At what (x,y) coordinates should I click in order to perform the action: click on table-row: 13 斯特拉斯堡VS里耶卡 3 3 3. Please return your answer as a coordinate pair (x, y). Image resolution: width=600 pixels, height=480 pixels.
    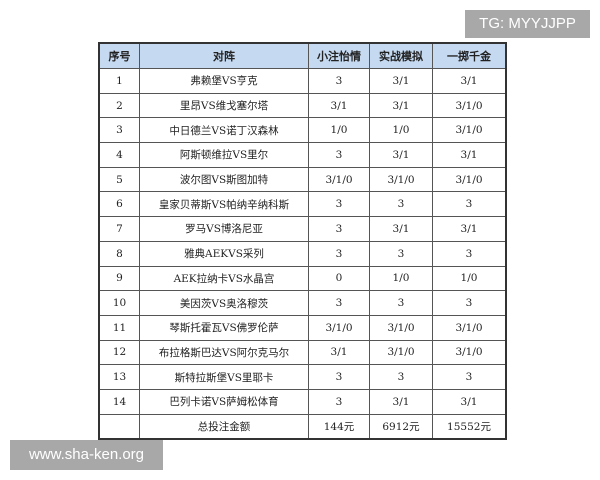
    Looking at the image, I should click on (302, 377).